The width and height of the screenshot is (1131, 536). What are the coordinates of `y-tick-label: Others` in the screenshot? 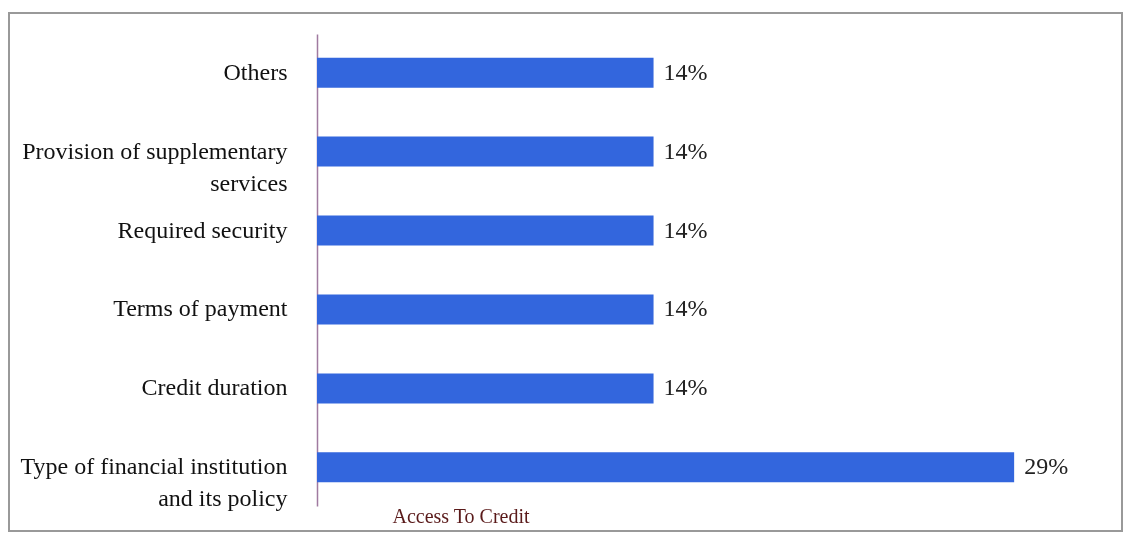 It's located at (255, 71).